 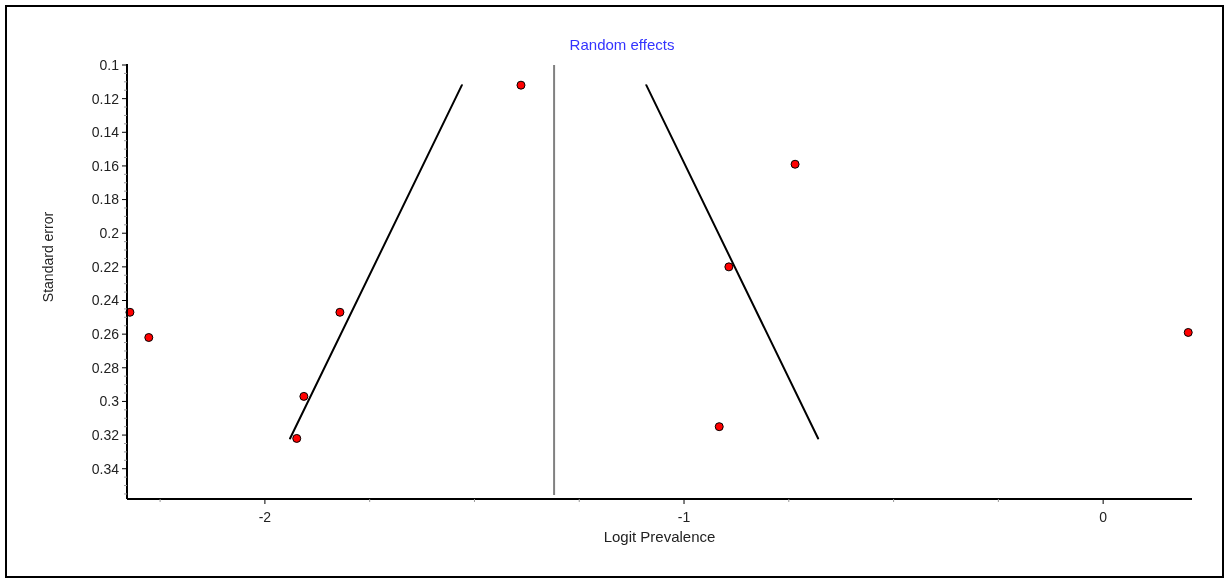 I want to click on y-tick-label: 0.16, so click(x=105, y=165).